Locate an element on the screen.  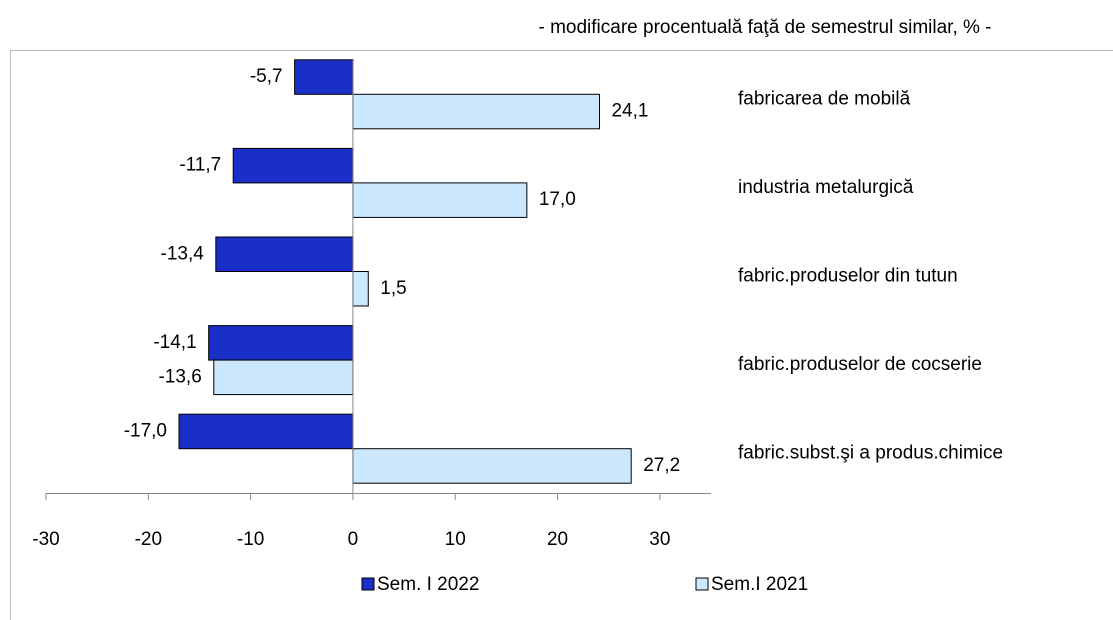
category-label: industria metalurgică is located at coordinates (826, 187).